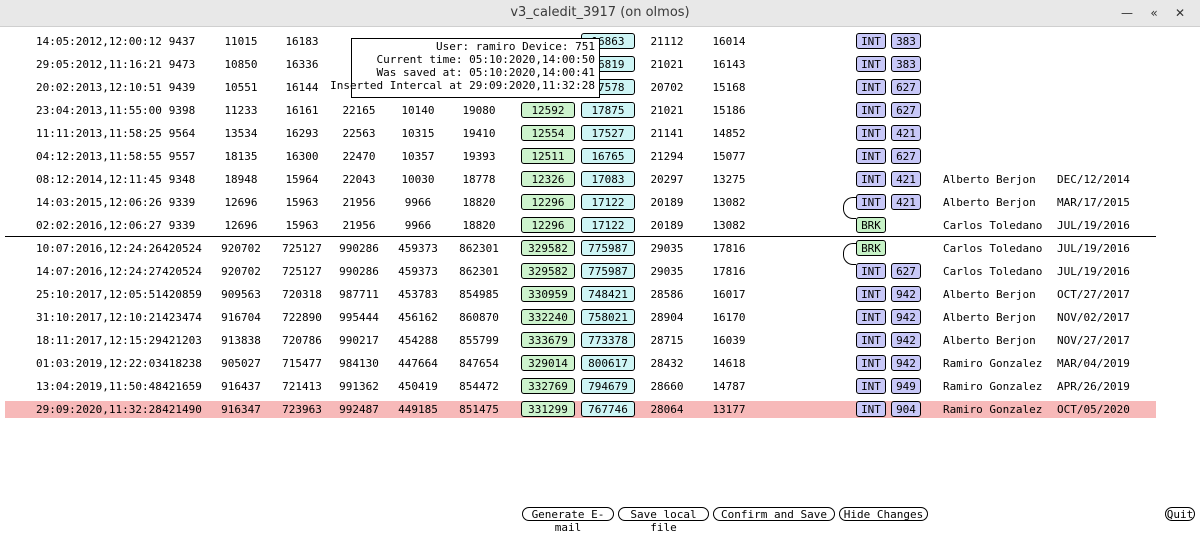 The width and height of the screenshot is (1200, 534). What do you see at coordinates (883, 514) in the screenshot?
I see `hide-changes-button: Hide Changes` at bounding box center [883, 514].